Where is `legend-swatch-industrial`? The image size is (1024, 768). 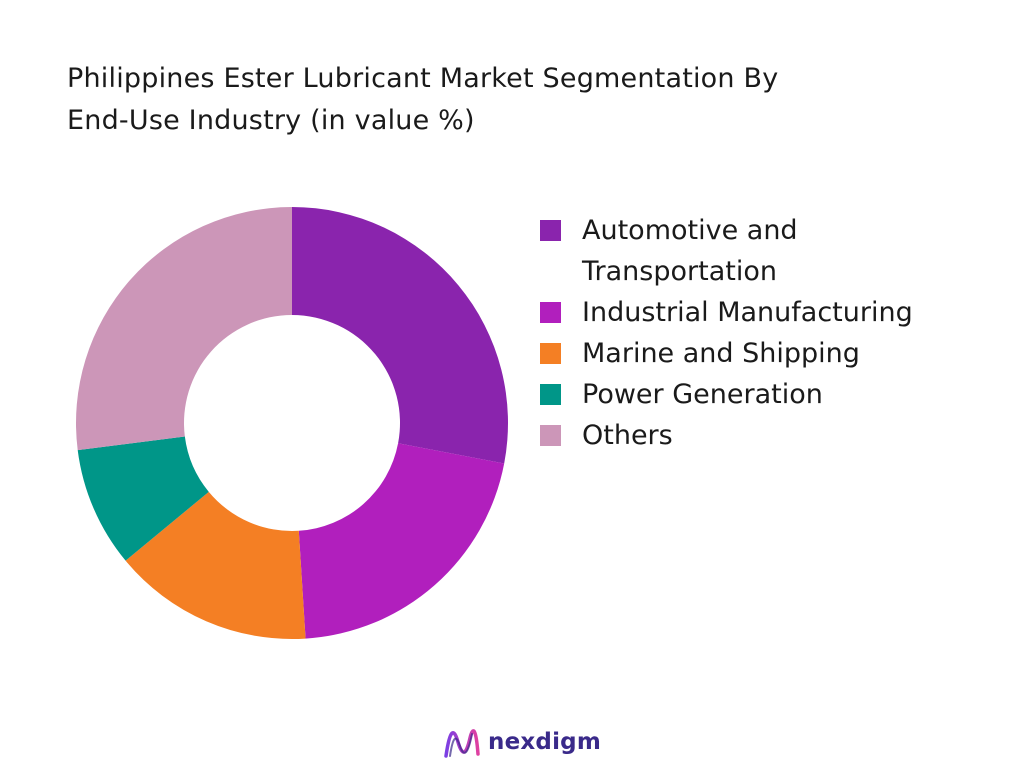
legend-swatch-industrial is located at coordinates (550, 312).